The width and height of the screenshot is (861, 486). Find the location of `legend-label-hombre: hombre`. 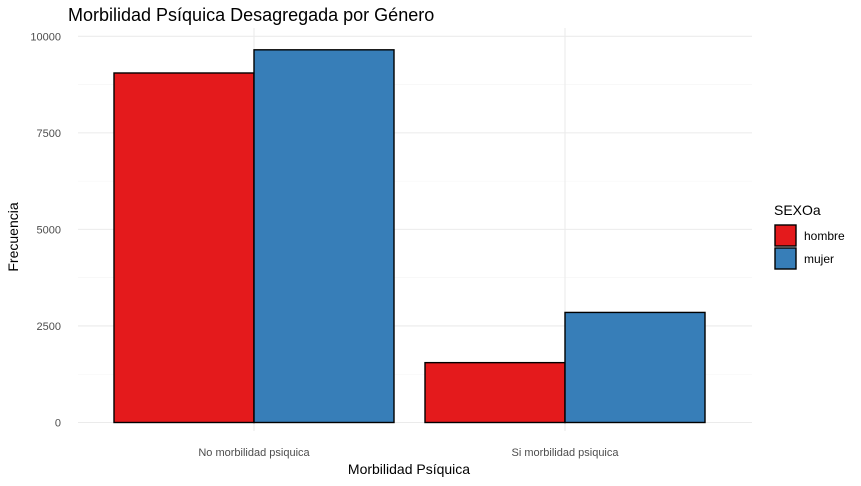

legend-label-hombre: hombre is located at coordinates (824, 236).